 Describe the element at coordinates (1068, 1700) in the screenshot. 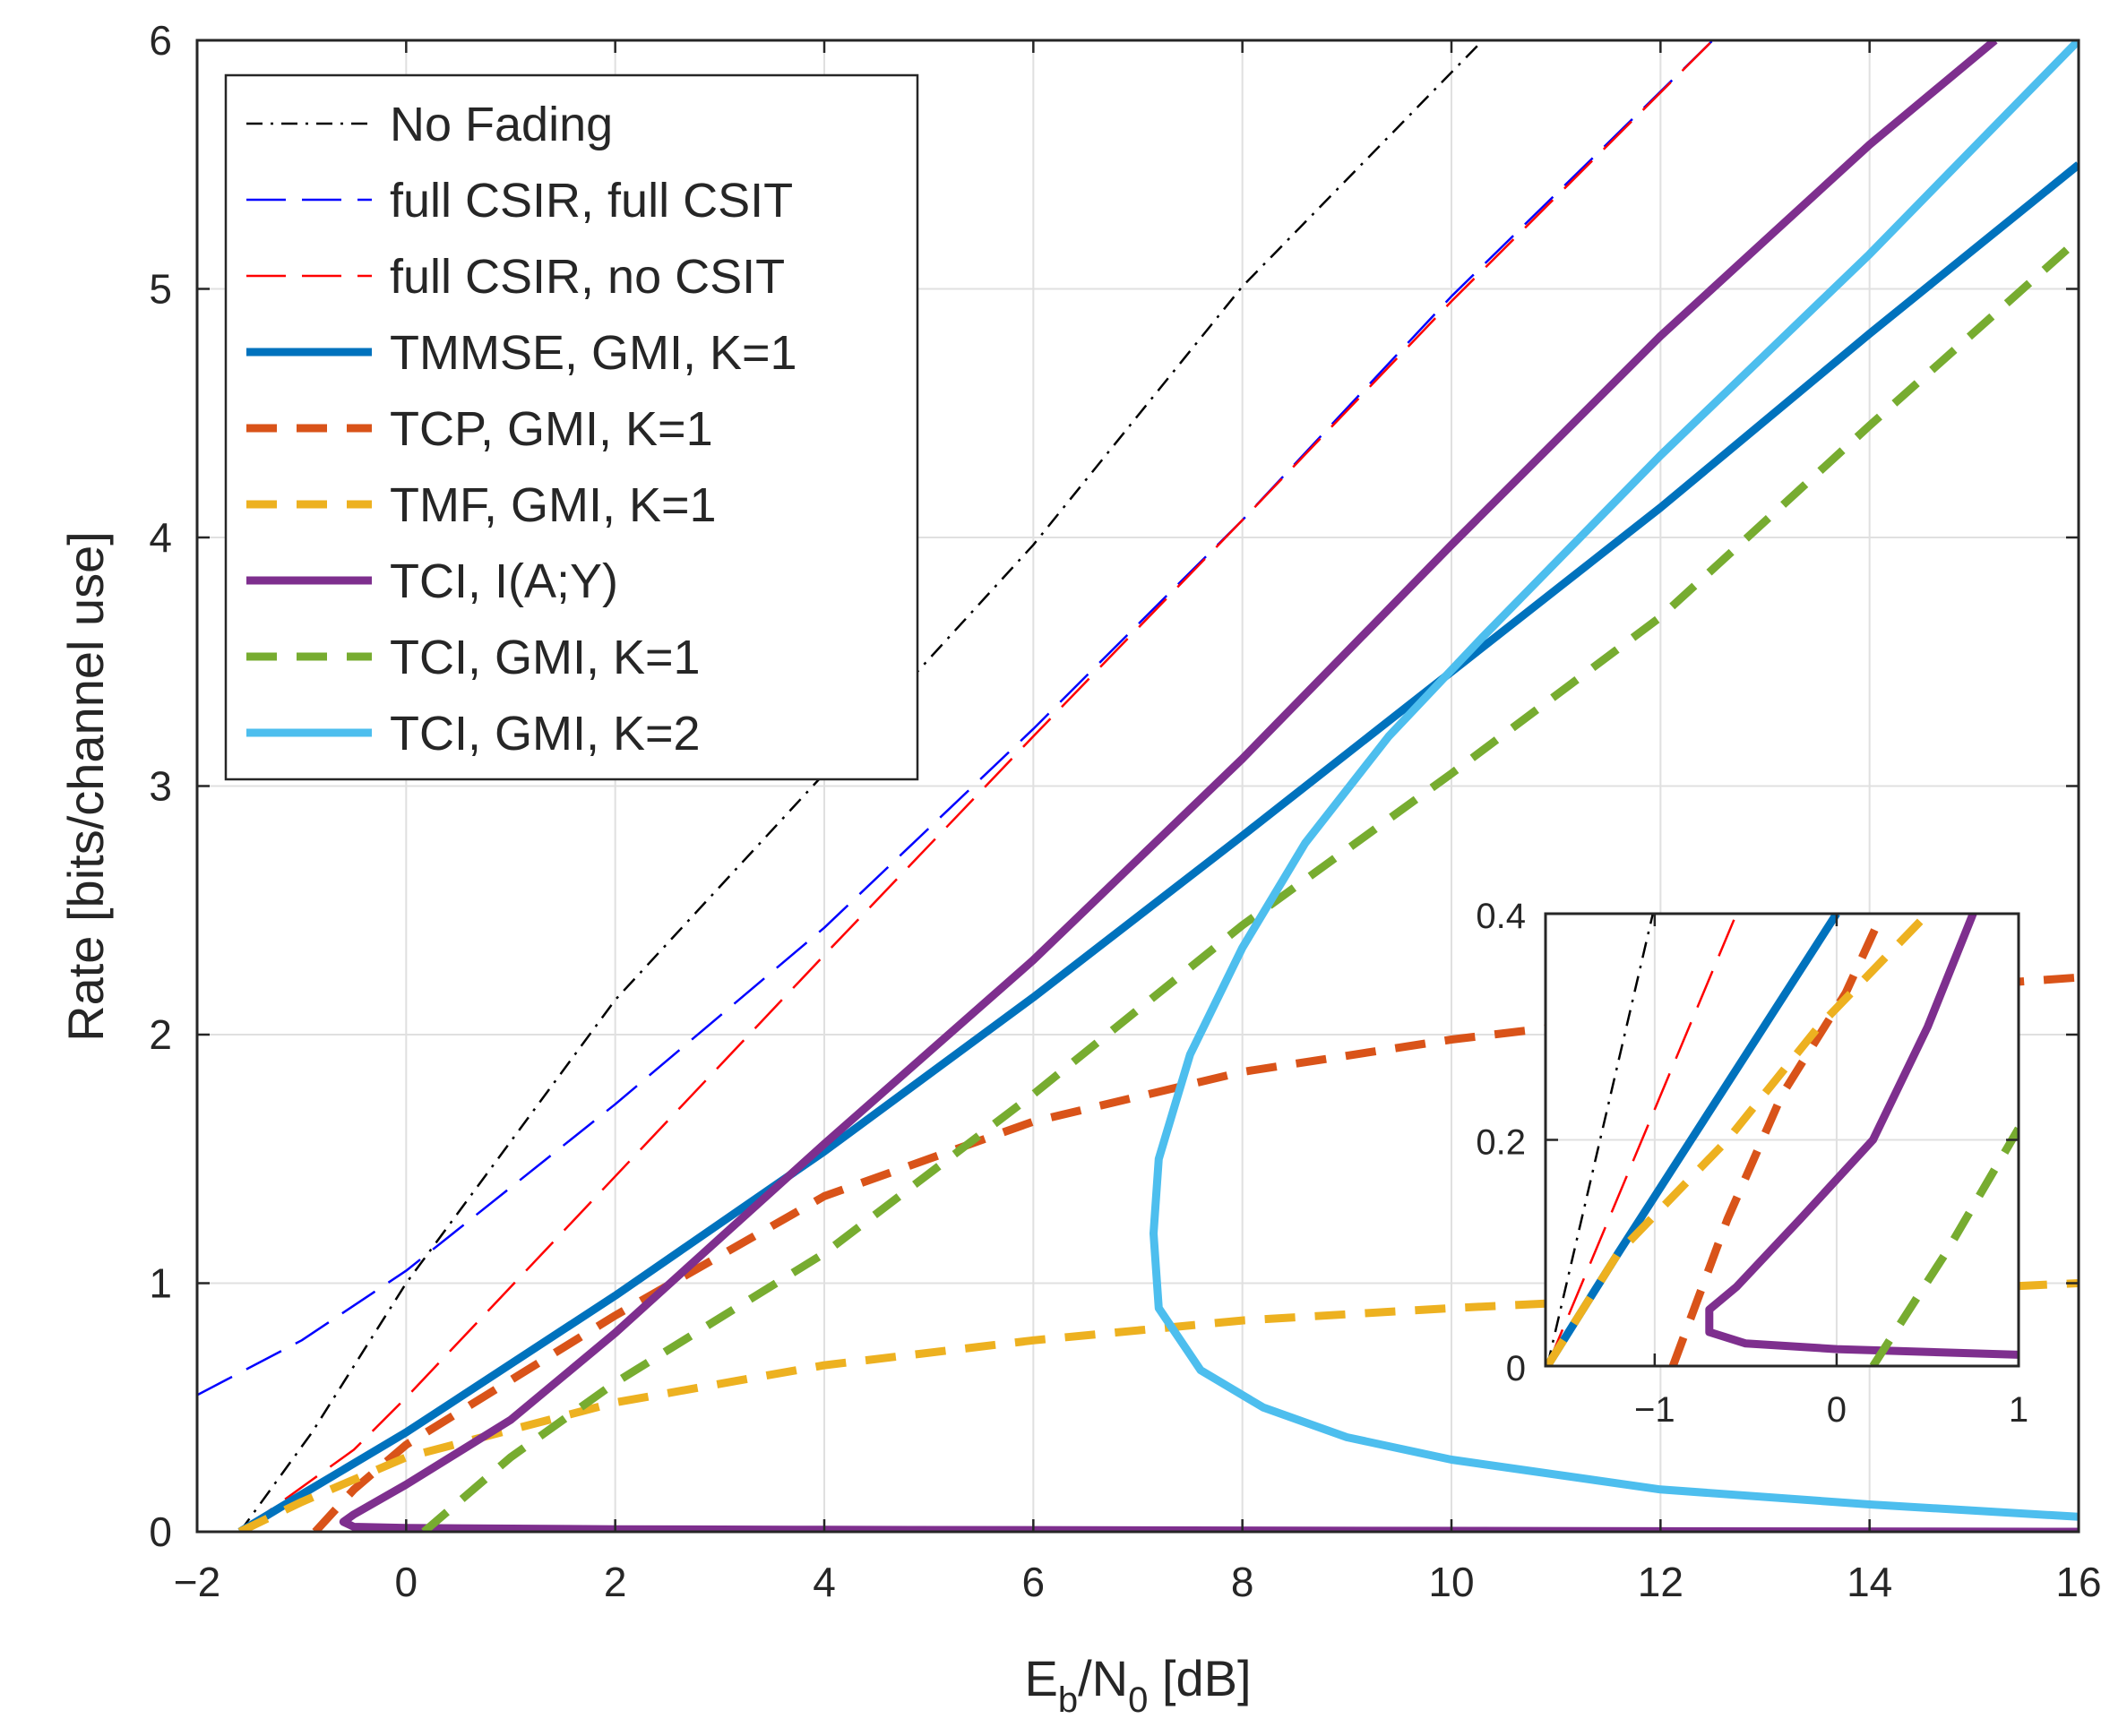

I see `x-axis-label-sub1: b` at that location.